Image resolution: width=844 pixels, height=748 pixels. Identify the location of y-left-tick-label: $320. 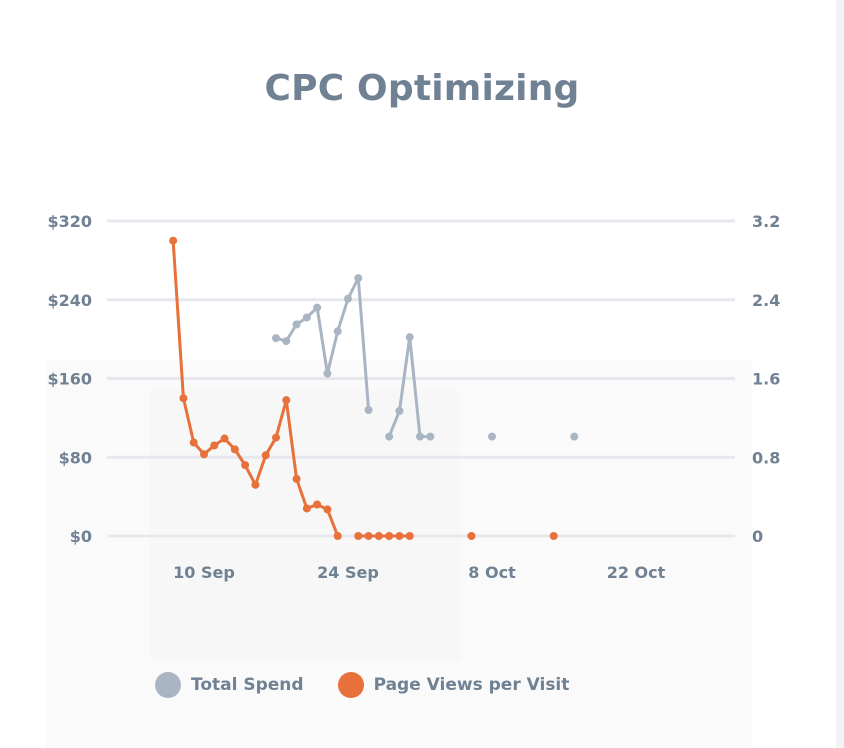
(69, 221).